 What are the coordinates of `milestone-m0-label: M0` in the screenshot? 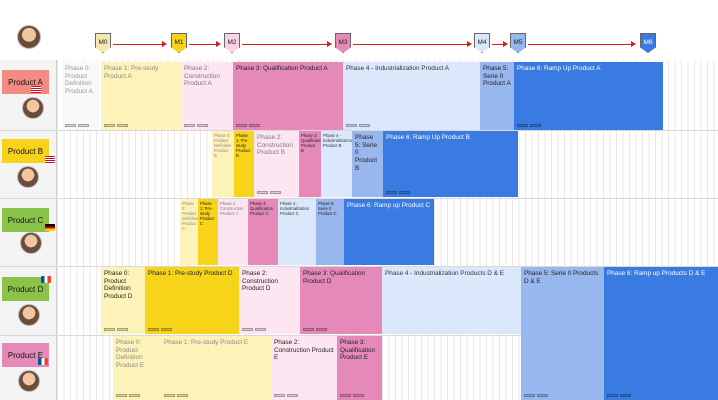 It's located at (103, 42).